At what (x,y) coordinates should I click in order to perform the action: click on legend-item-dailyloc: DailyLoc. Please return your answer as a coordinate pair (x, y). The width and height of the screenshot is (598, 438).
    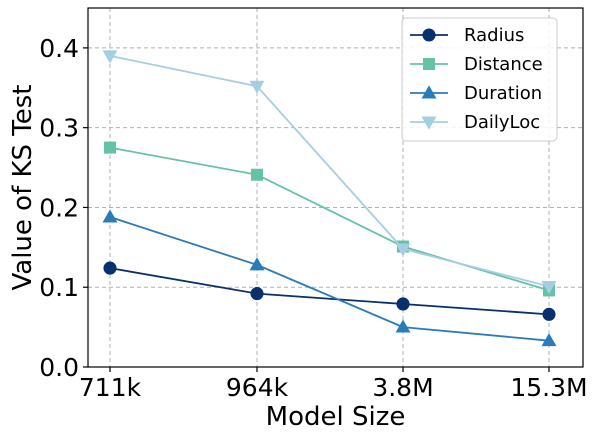
    Looking at the image, I should click on (475, 122).